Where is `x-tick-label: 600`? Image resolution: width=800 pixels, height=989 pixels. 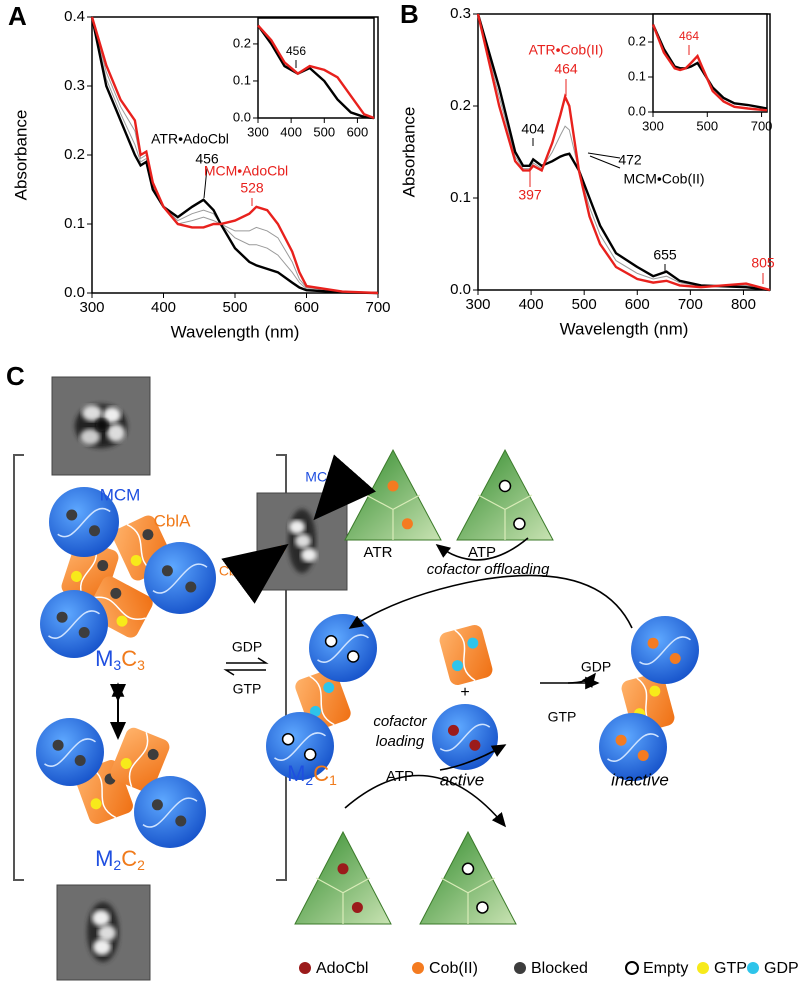
x-tick-label: 600 is located at coordinates (358, 131).